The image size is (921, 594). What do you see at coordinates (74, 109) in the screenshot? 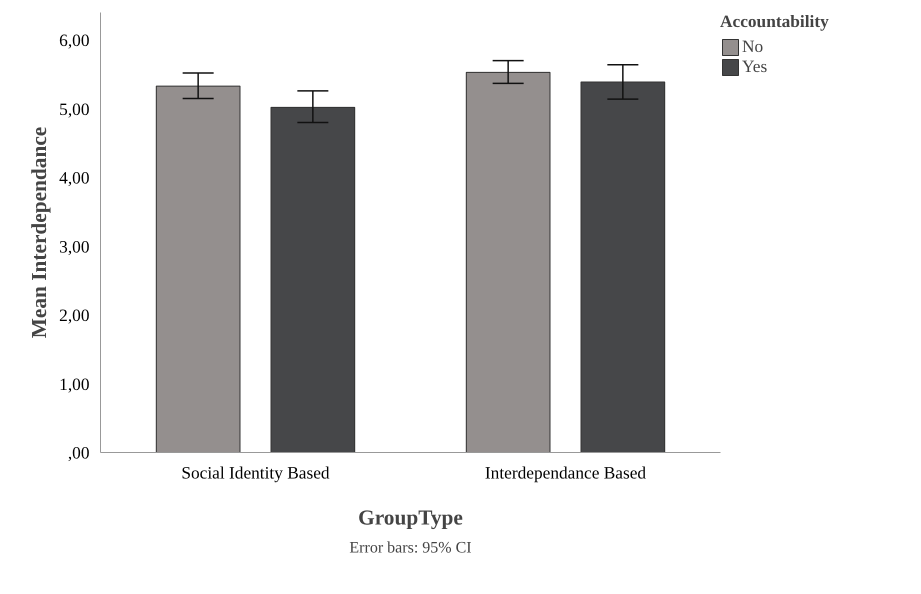
I see `y-tick-label: 5,00` at bounding box center [74, 109].